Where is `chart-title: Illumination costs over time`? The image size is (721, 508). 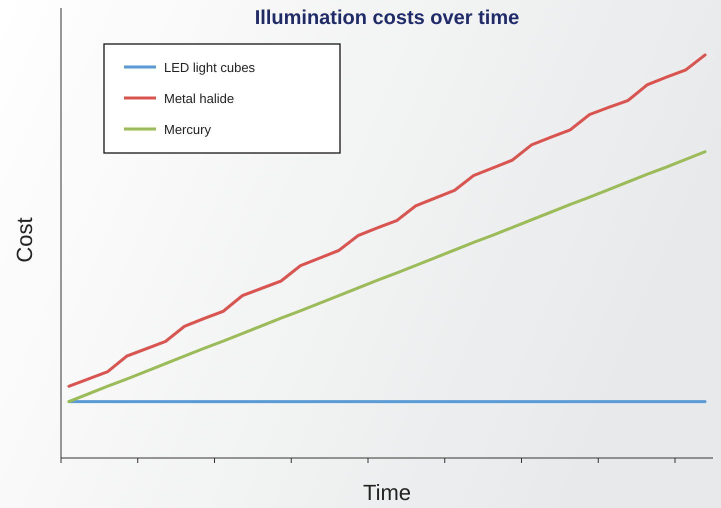 chart-title: Illumination costs over time is located at coordinates (387, 18).